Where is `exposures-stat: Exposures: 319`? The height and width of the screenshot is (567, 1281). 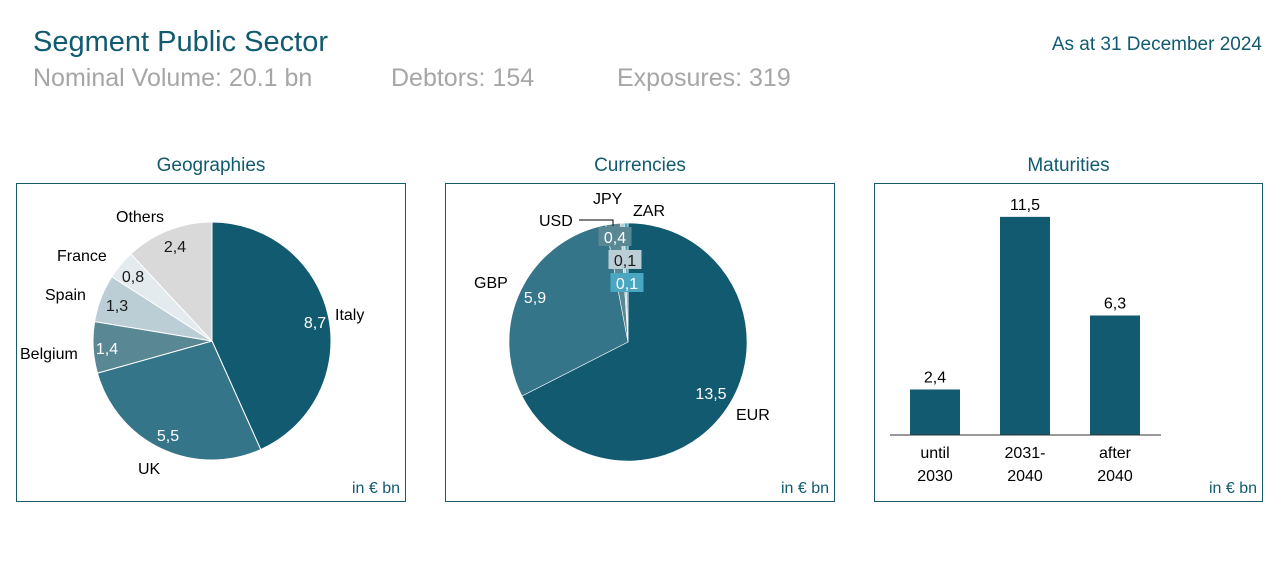
exposures-stat: Exposures: 319 is located at coordinates (704, 78).